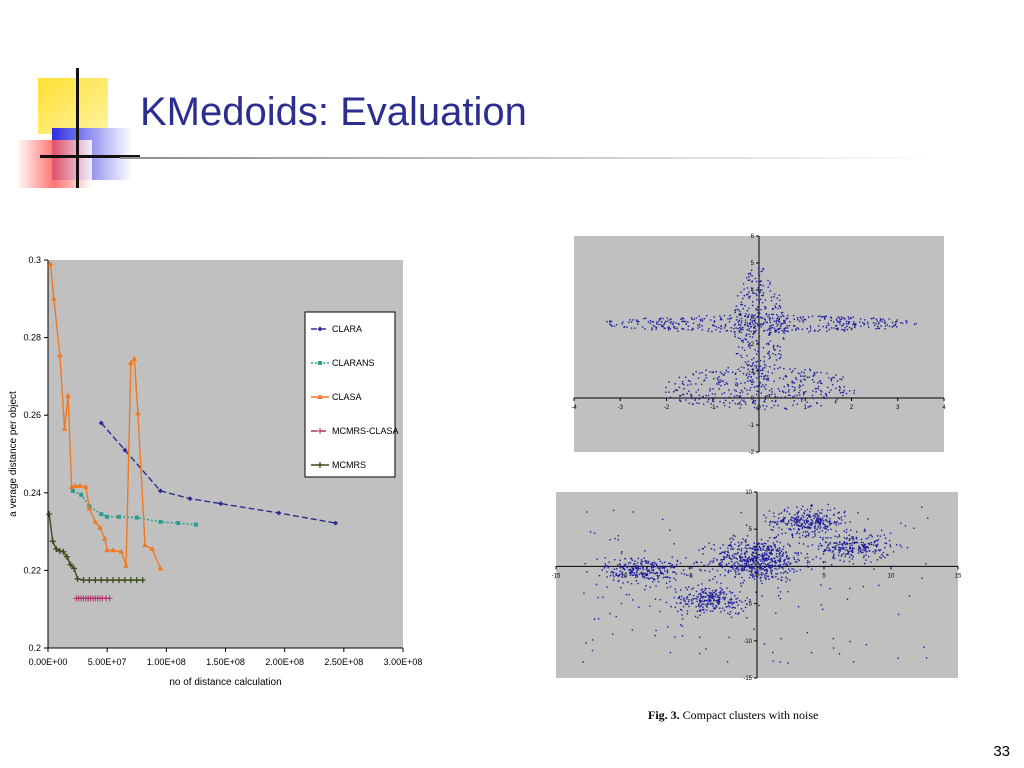 This screenshot has height=768, width=1024. Describe the element at coordinates (621, 408) in the screenshot. I see `x-tick-label: -3` at that location.